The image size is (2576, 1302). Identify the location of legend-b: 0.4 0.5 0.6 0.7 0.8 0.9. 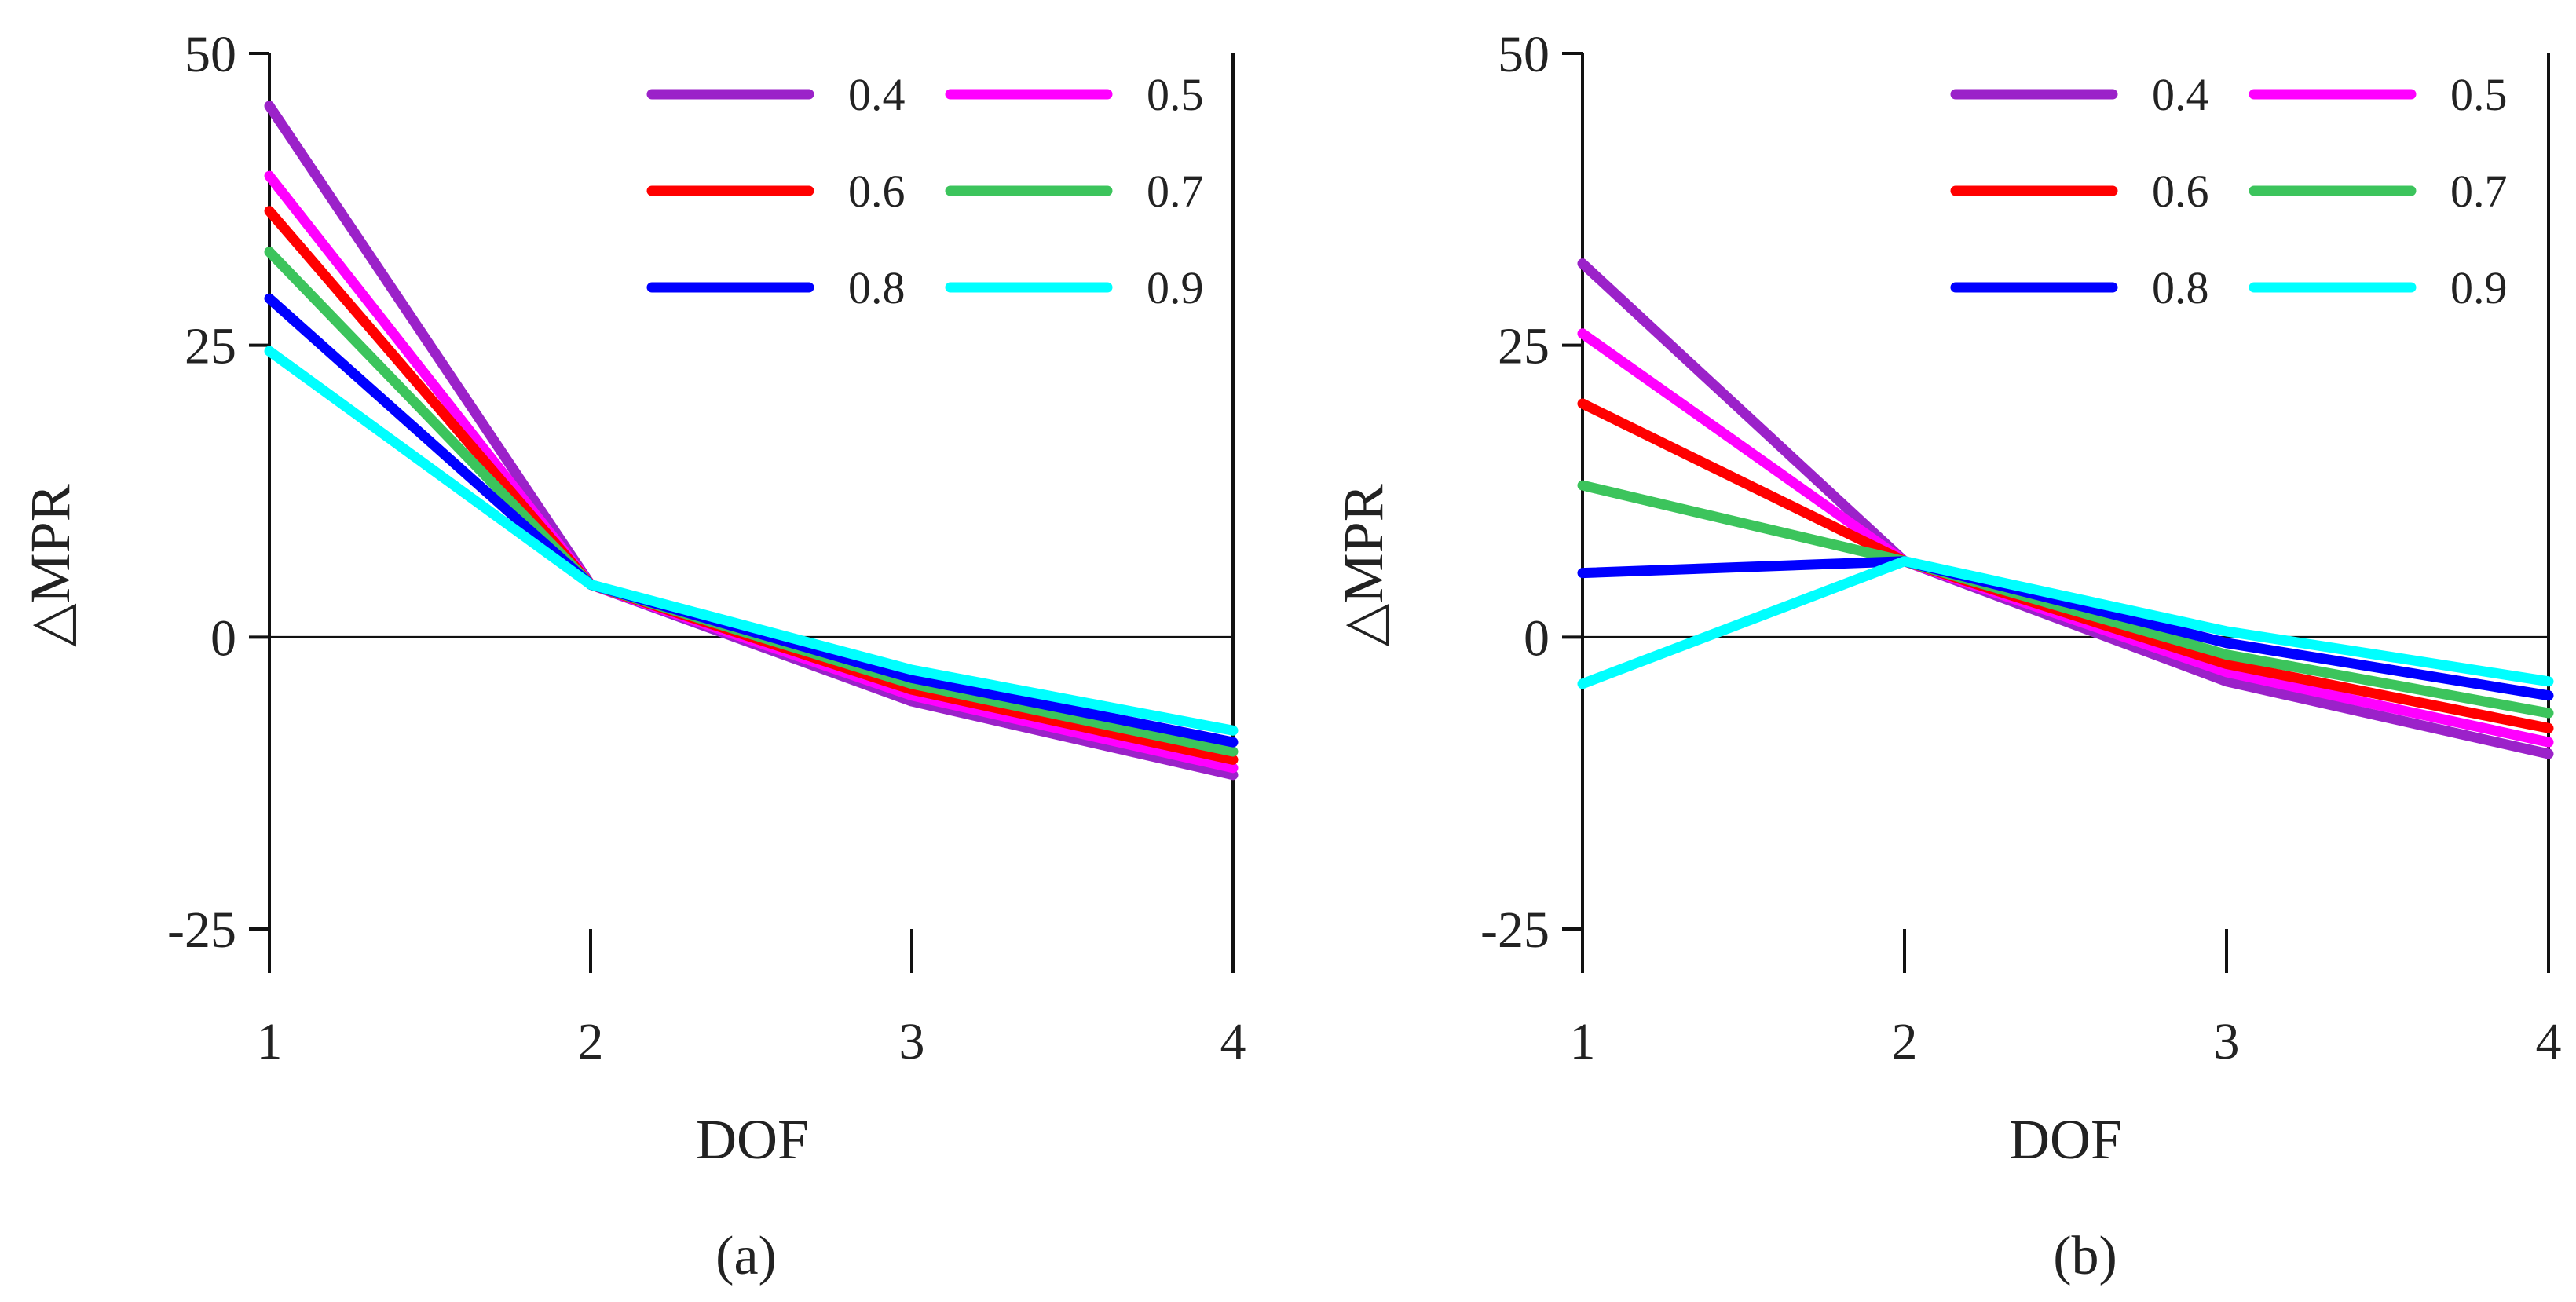
(2229, 191).